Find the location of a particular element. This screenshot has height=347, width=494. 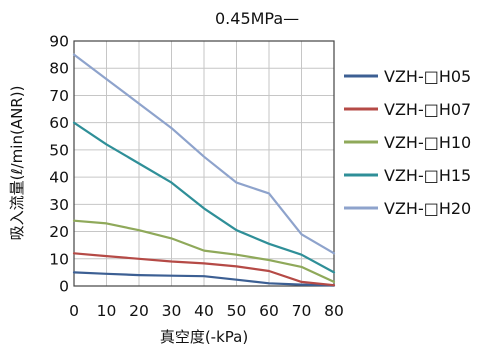

legend-label-4: VZH-□H15 is located at coordinates (427, 175).